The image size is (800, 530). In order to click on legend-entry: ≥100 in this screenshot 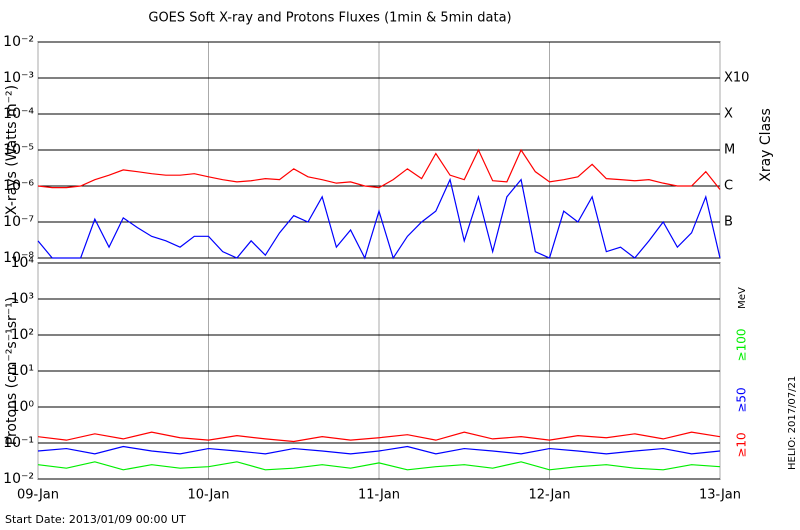, I will do `click(742, 345)`.